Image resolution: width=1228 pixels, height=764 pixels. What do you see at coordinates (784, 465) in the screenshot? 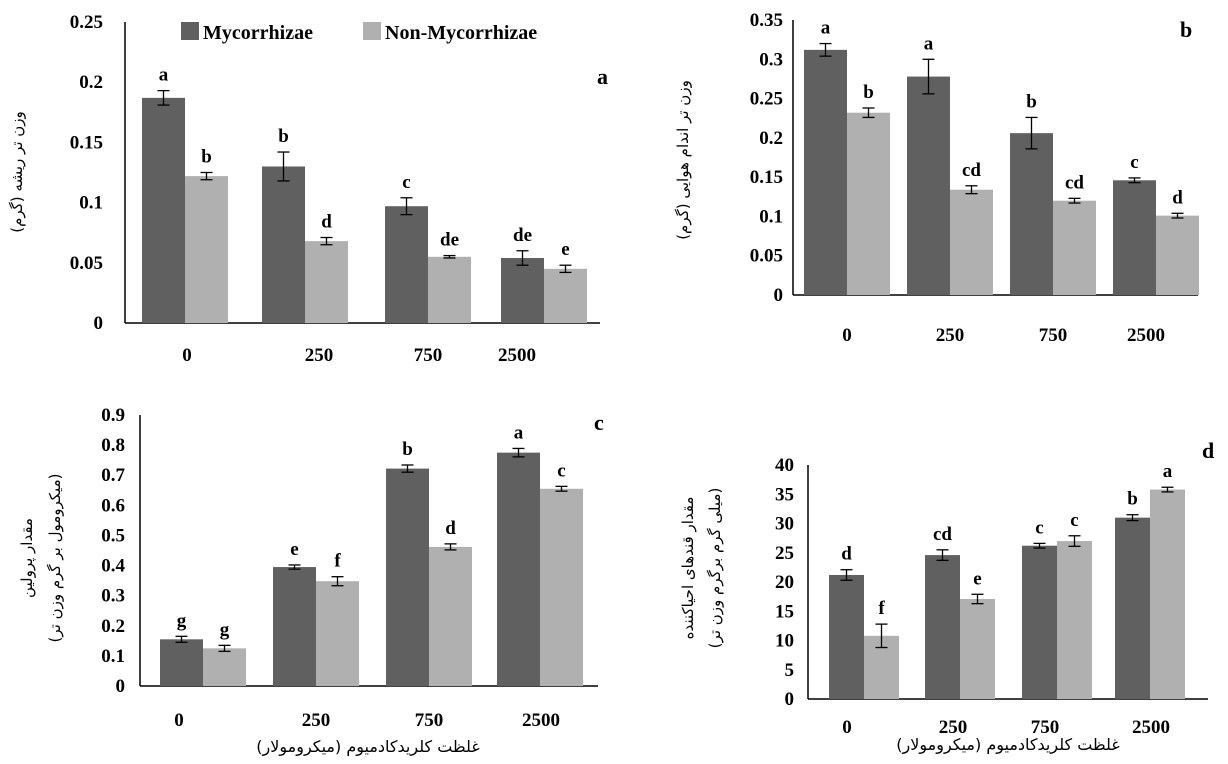
I see `y-tick-label: 40` at bounding box center [784, 465].